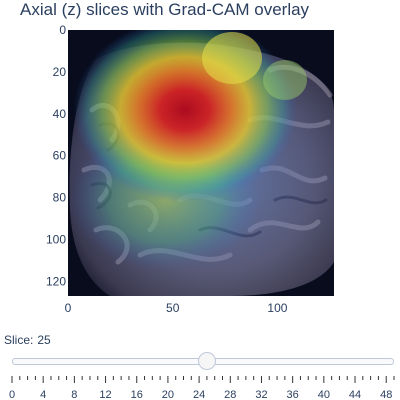  I want to click on slider-current-value-label: Slice: 25, so click(27, 340).